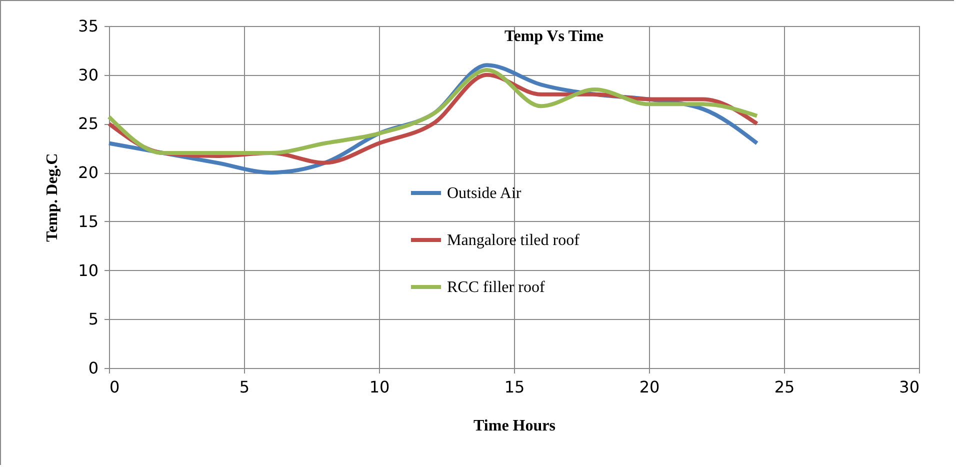  What do you see at coordinates (115, 387) in the screenshot?
I see `x-tick-label: 0` at bounding box center [115, 387].